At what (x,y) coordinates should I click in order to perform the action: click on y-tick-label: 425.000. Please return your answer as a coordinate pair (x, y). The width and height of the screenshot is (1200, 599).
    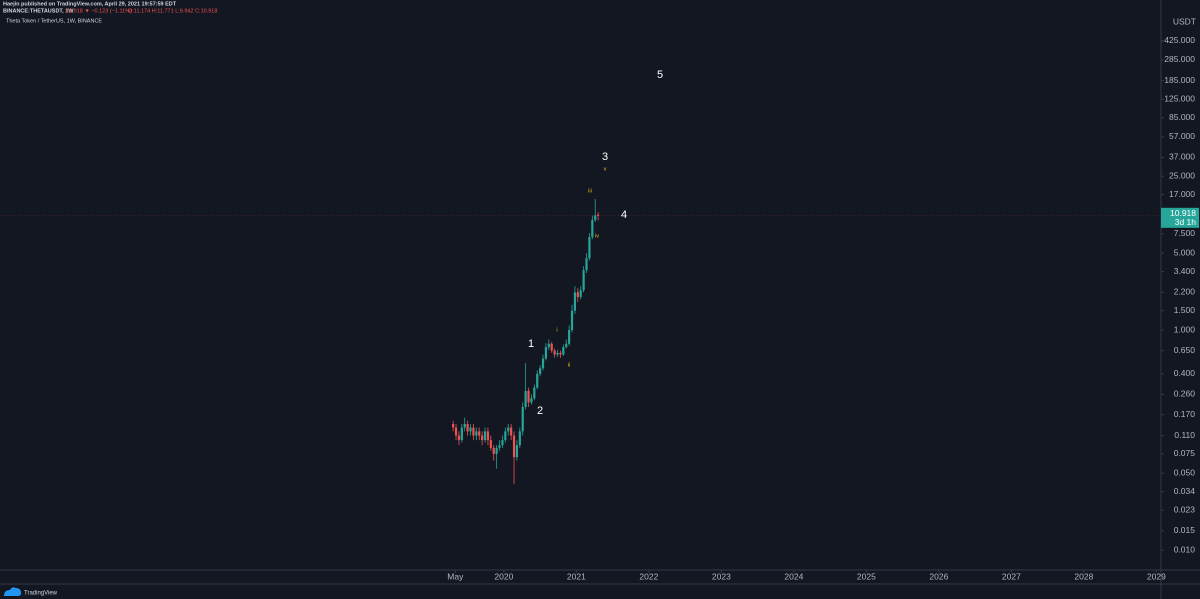
    Looking at the image, I should click on (1179, 40).